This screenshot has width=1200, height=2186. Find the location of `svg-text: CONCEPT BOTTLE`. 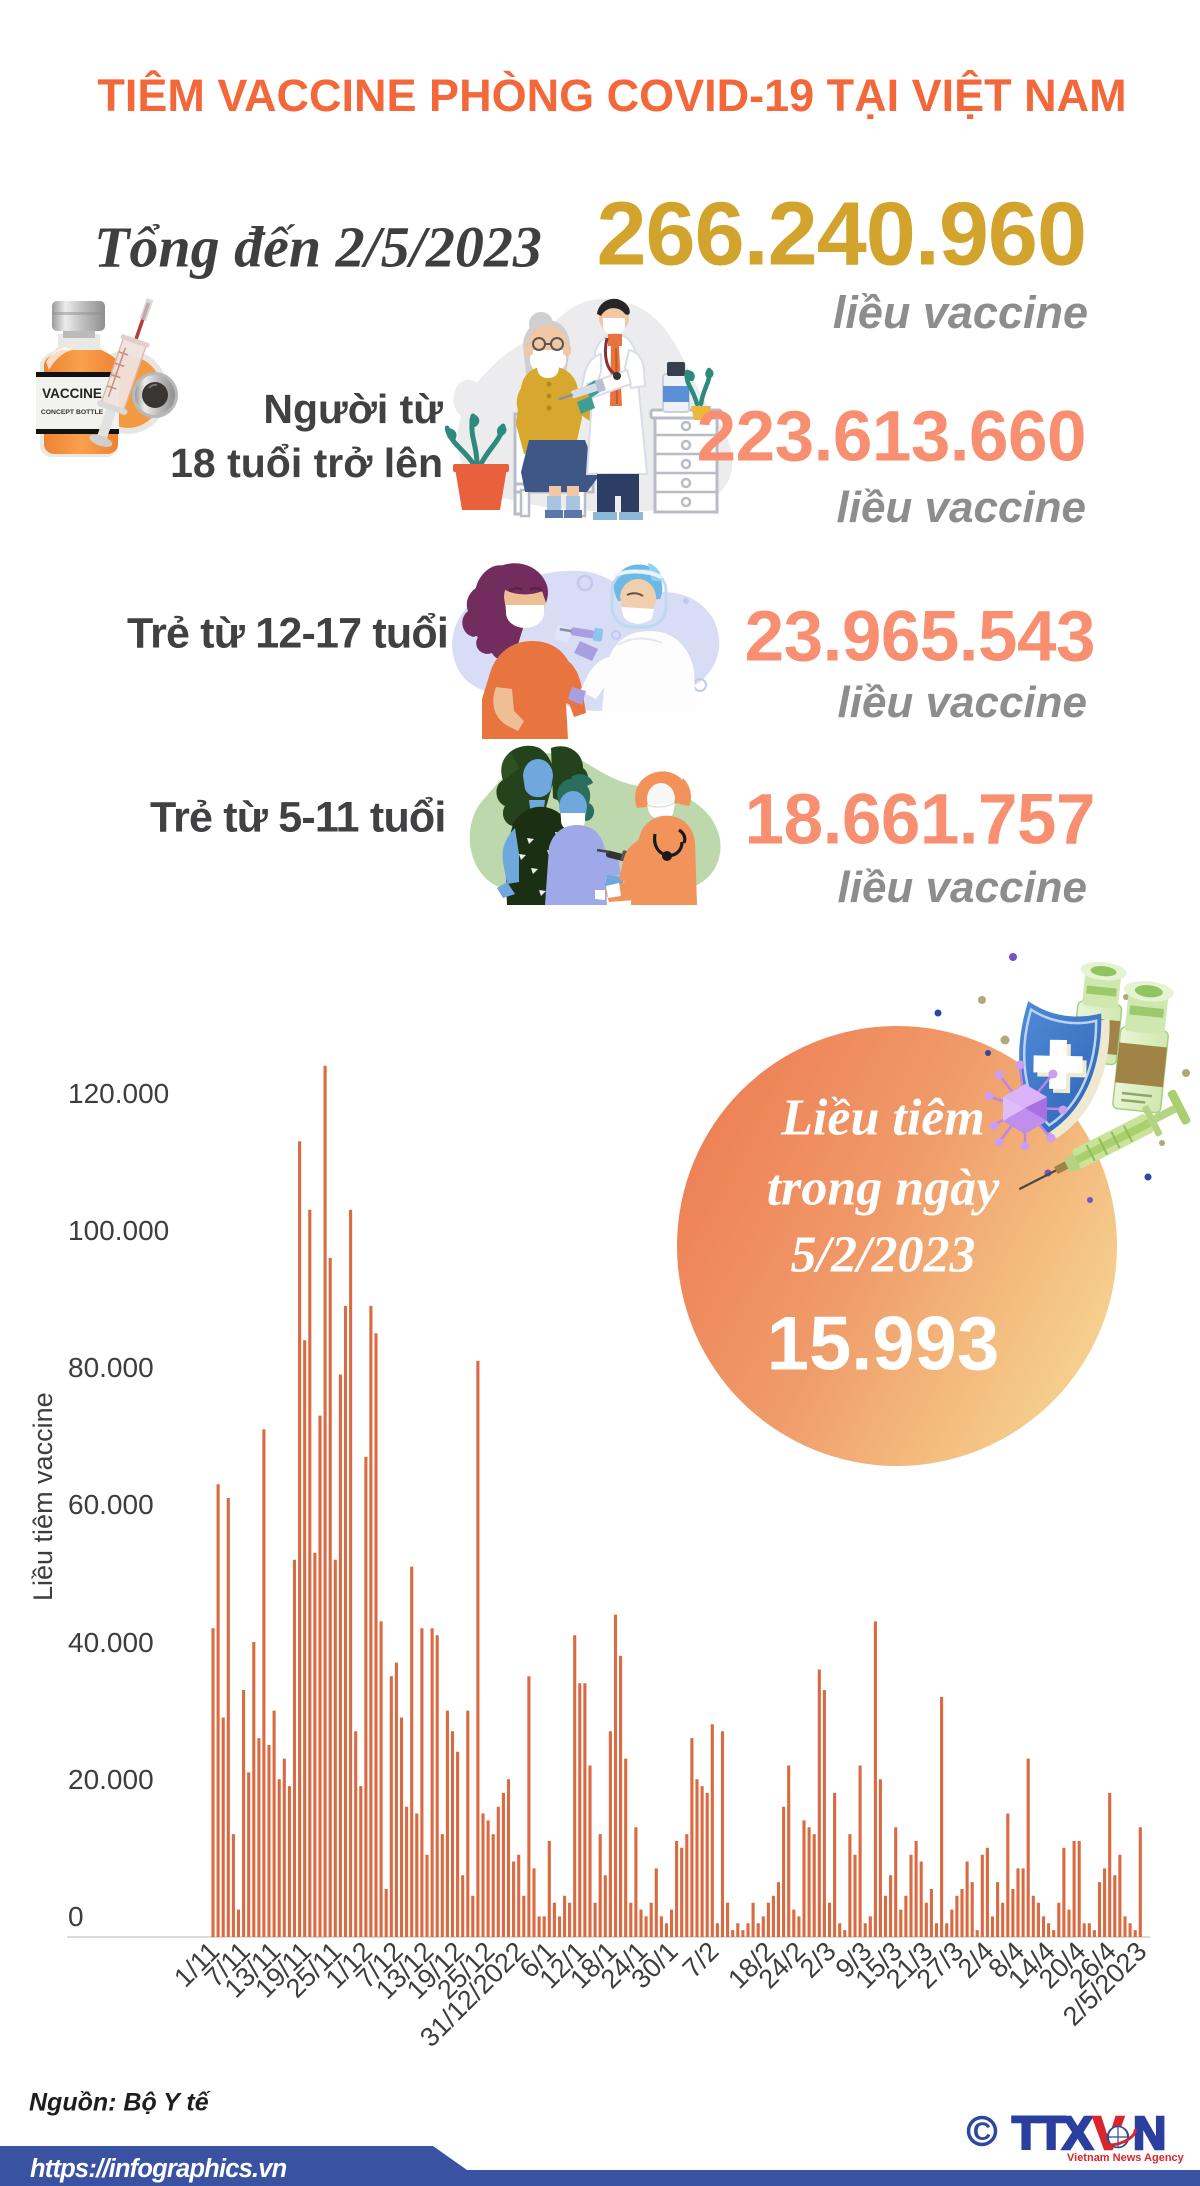

svg-text: CONCEPT BOTTLE is located at coordinates (72, 412).